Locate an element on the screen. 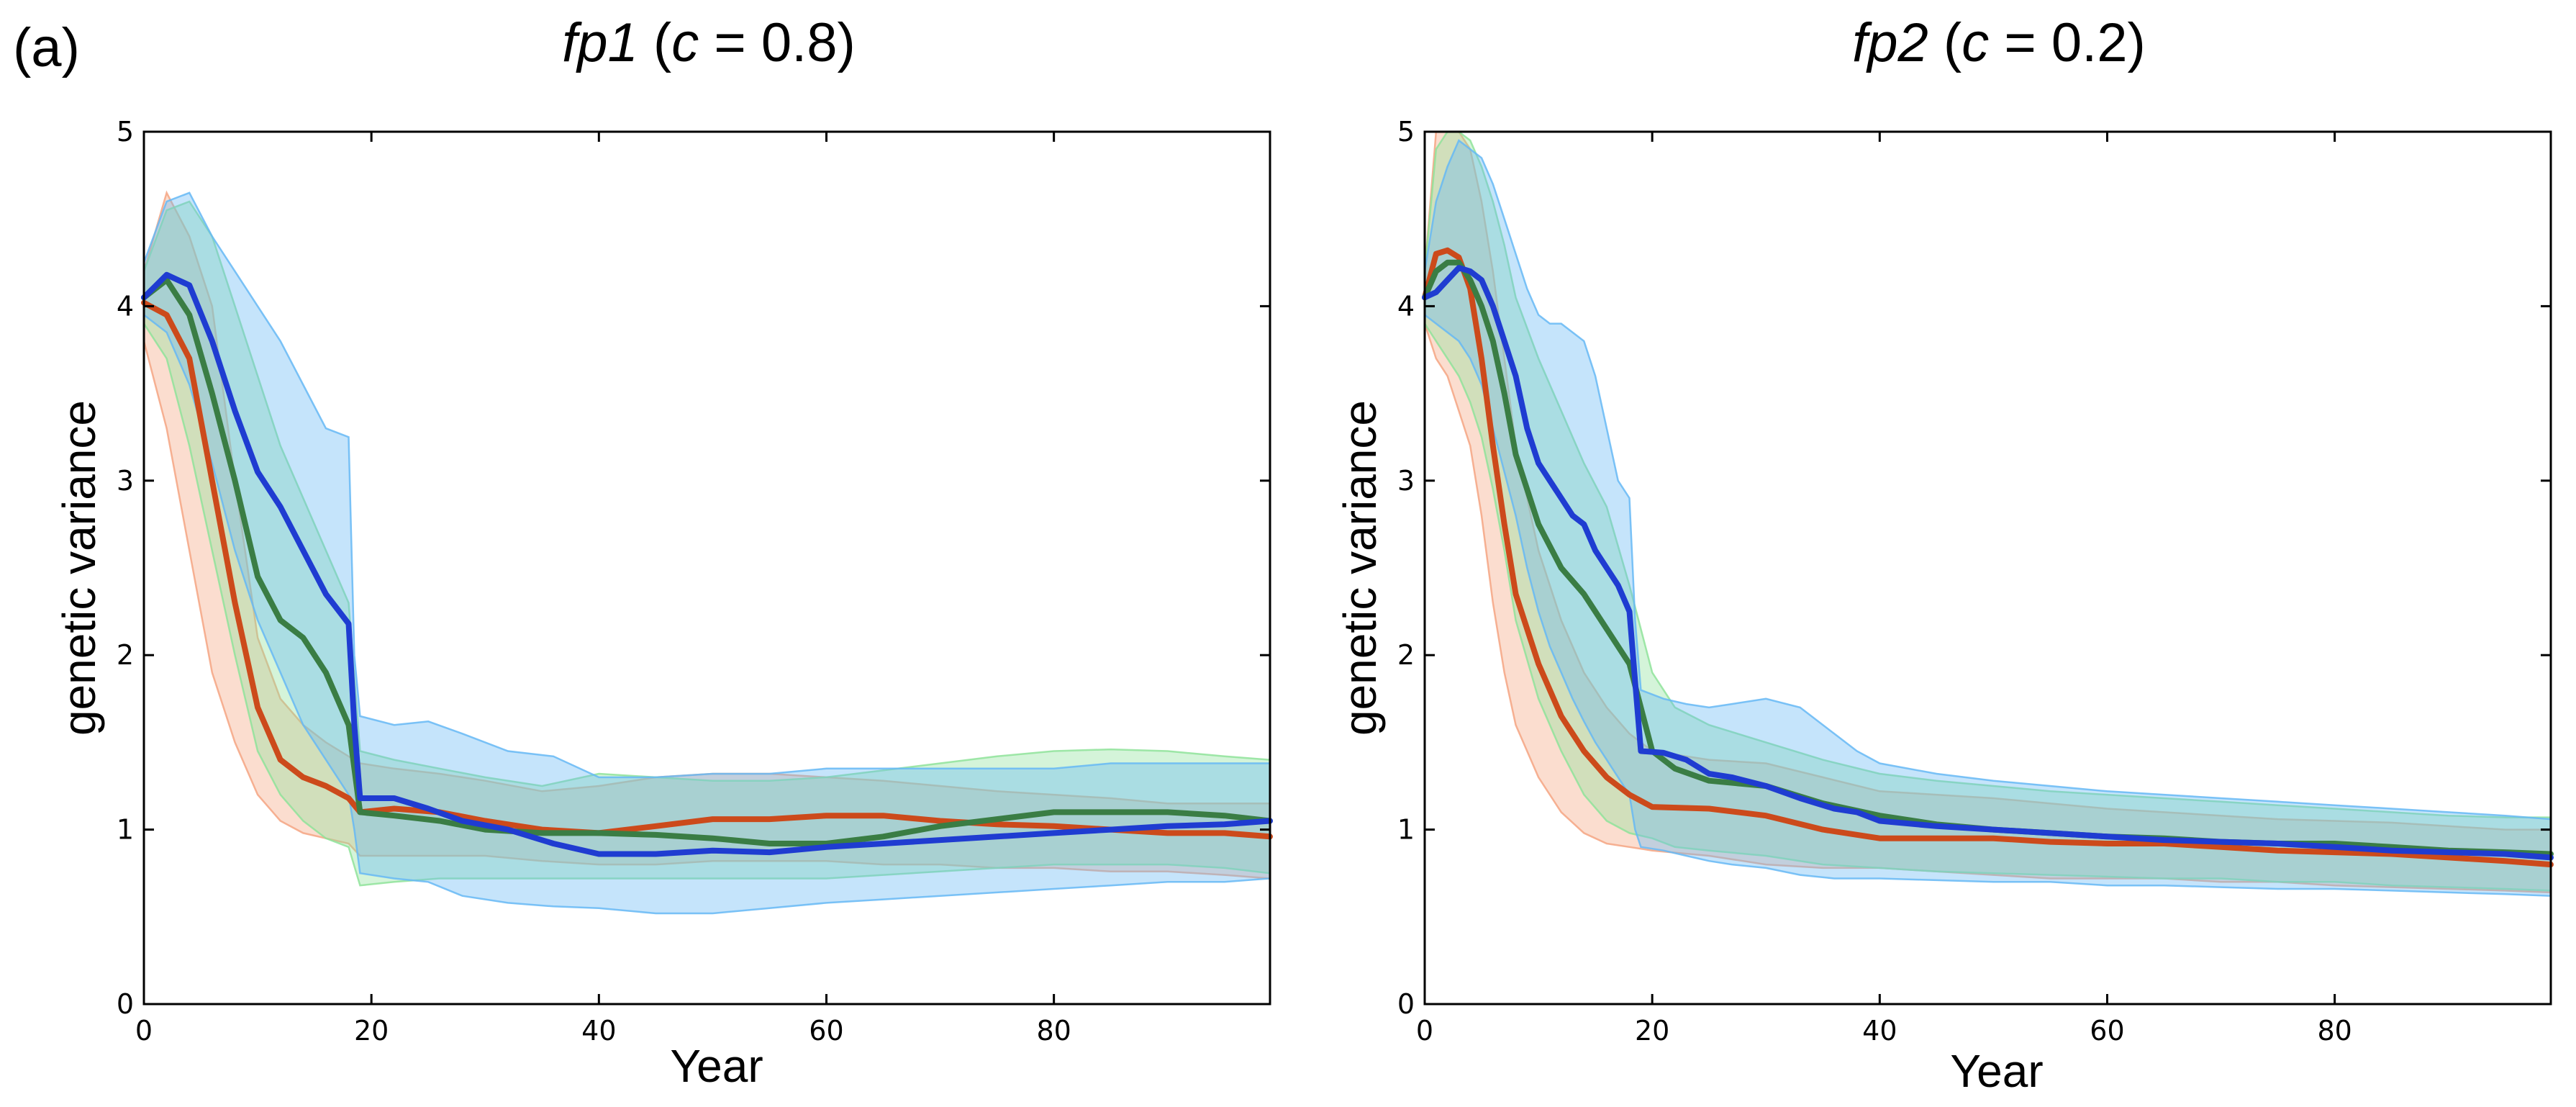 This screenshot has height=1107, width=2576. title-italic-a: fp2 is located at coordinates (1890, 43).